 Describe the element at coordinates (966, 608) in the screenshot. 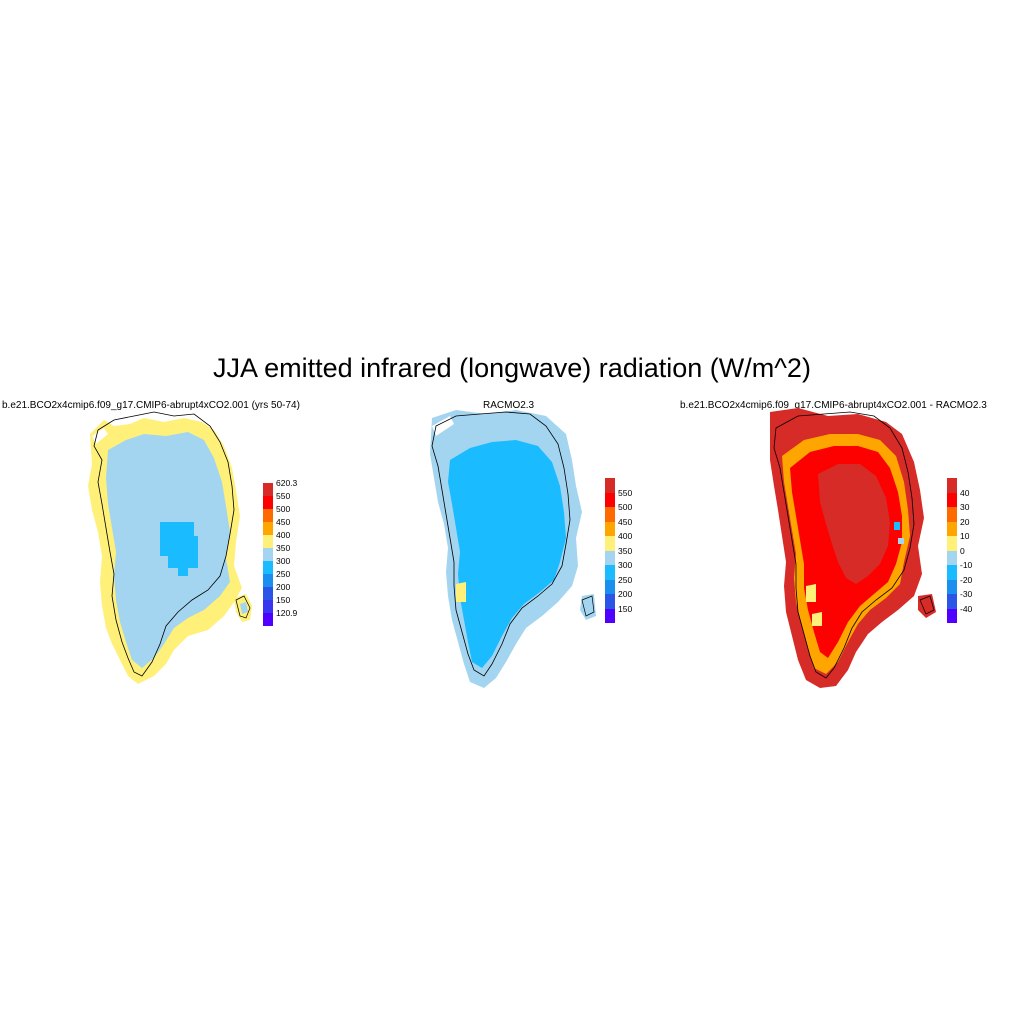

I see `colorbar-label: -40` at that location.